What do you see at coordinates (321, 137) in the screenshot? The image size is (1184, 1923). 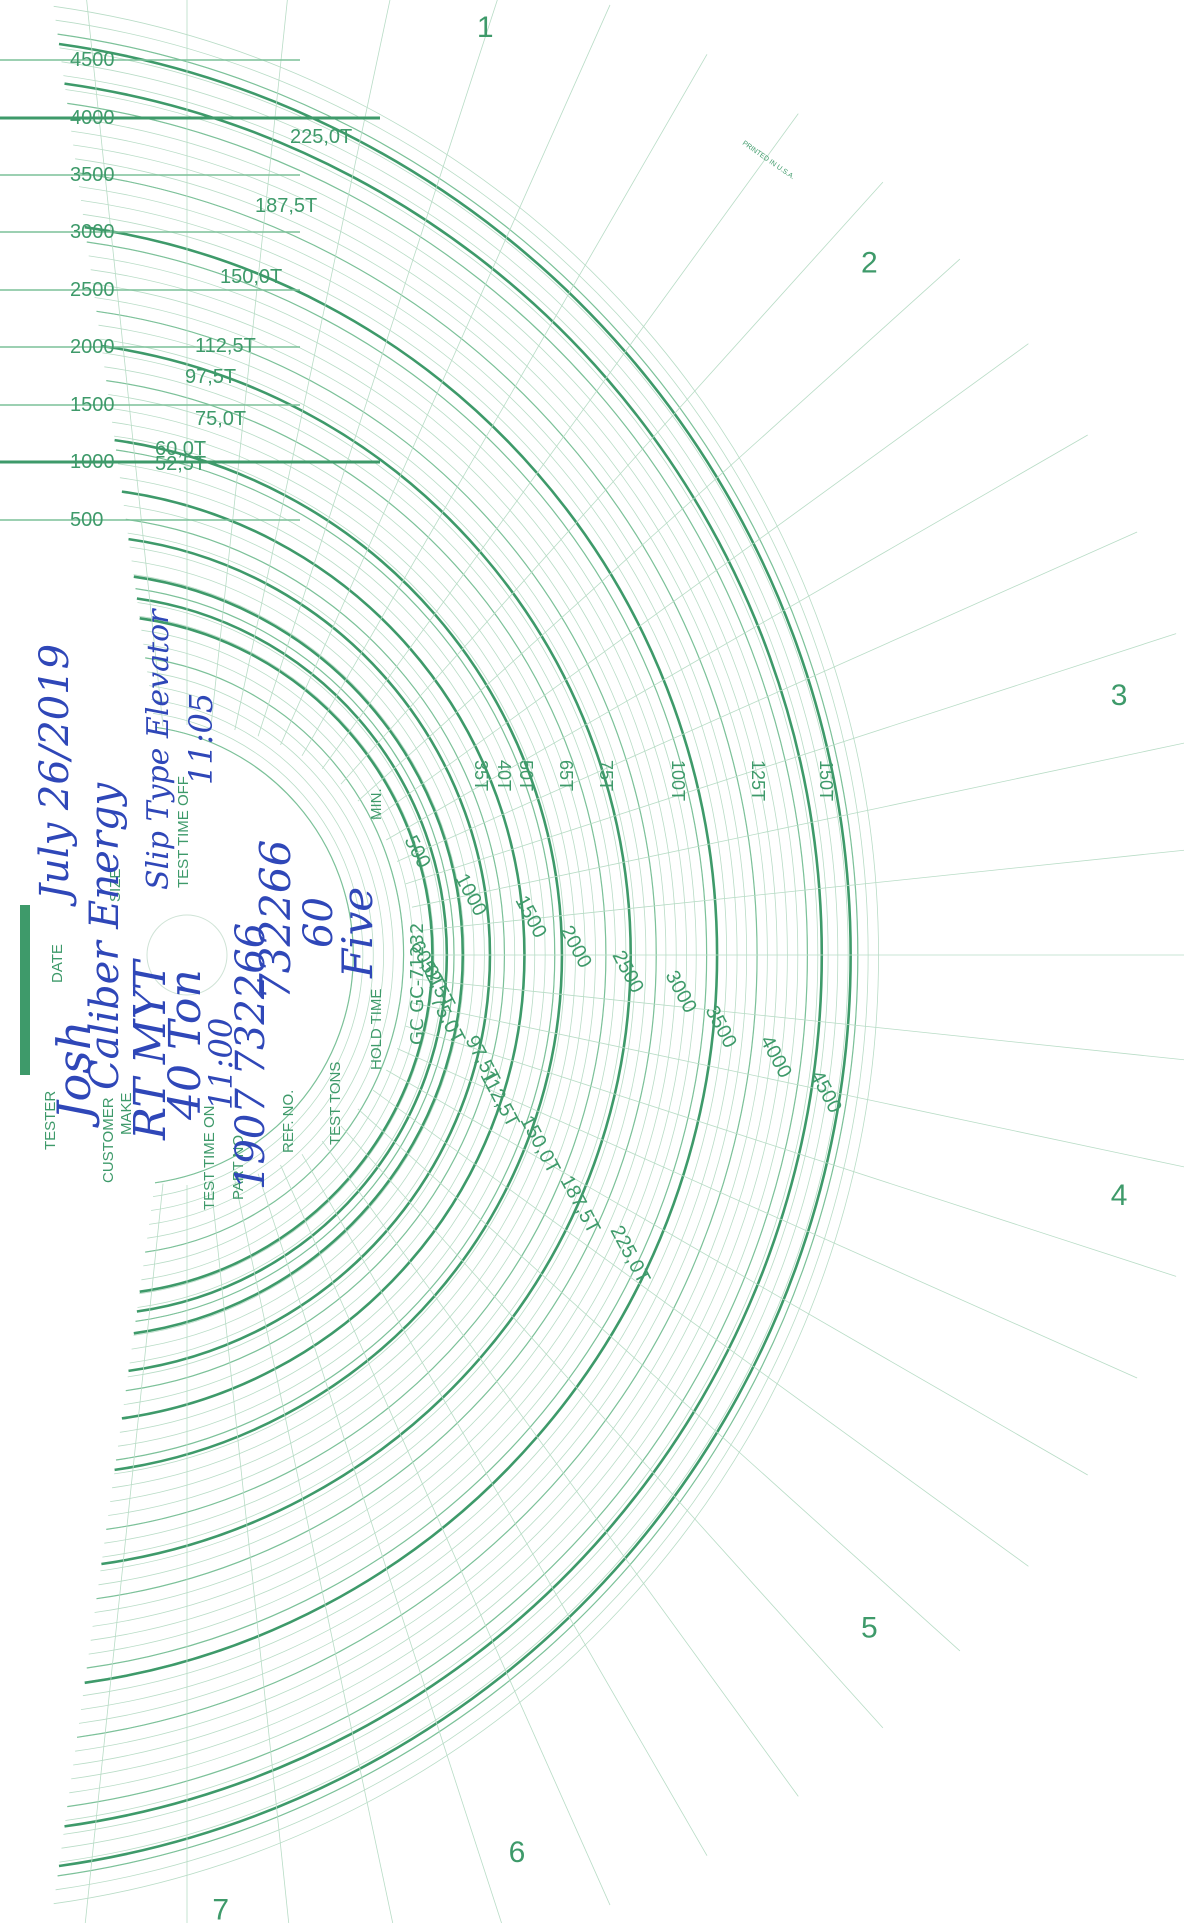 I see `top-ton-label: 225,0T` at bounding box center [321, 137].